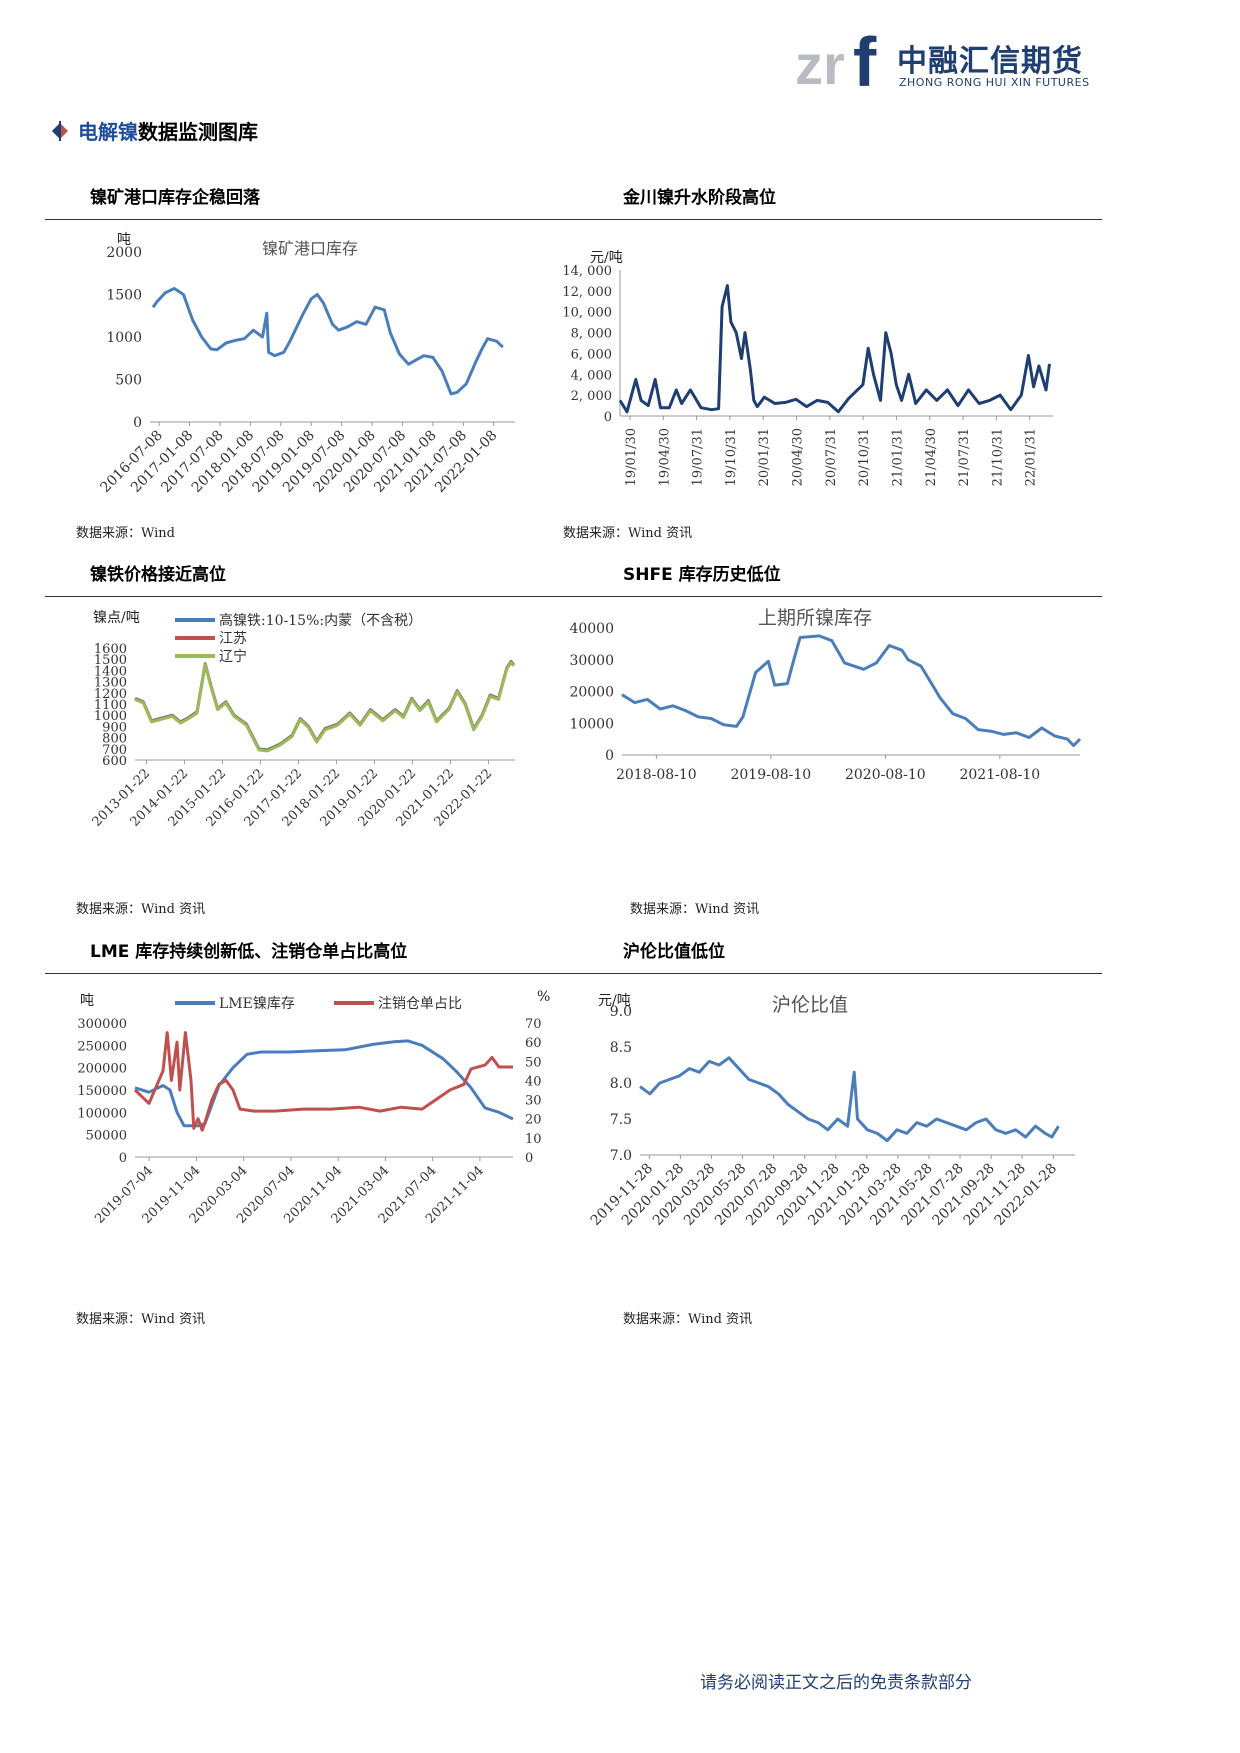  Describe the element at coordinates (990, 61) in the screenshot. I see `logo-chinese-name: 中融汇信期货` at that location.